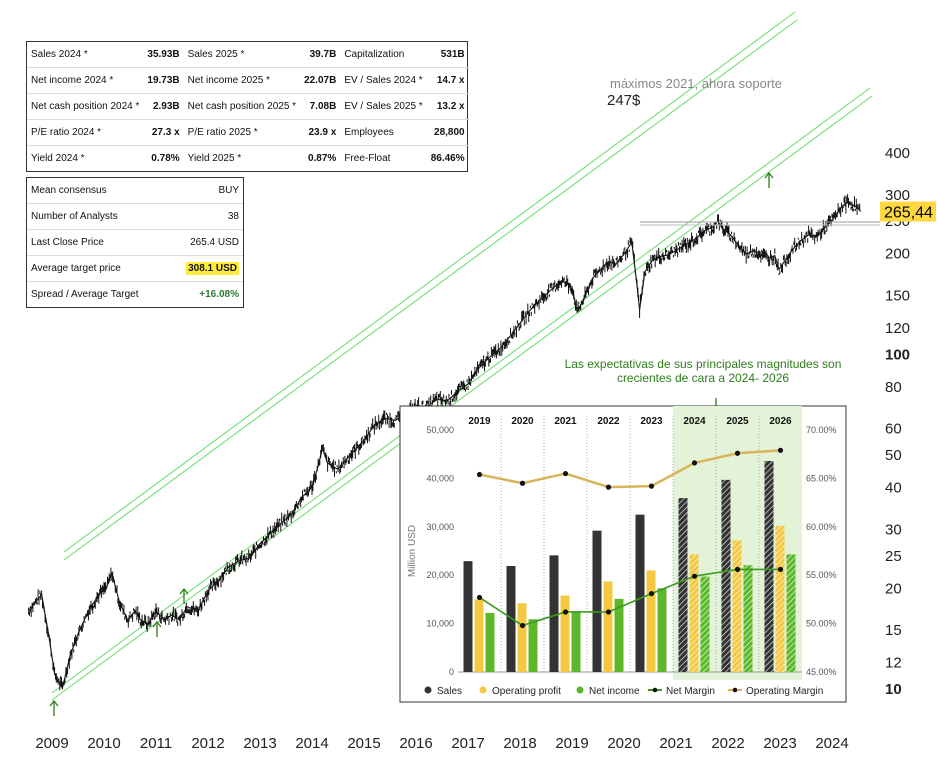  What do you see at coordinates (893, 689) in the screenshot?
I see `y-tick-label: 10` at bounding box center [893, 689].